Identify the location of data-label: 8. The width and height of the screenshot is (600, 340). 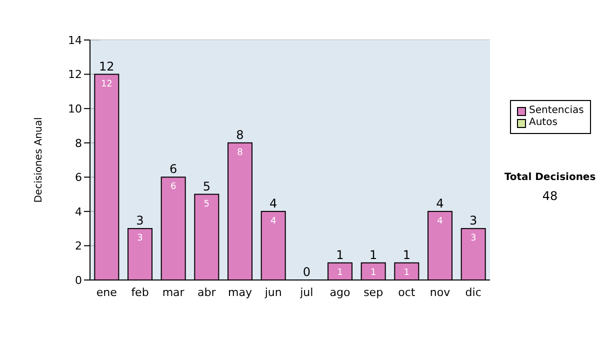
(240, 153).